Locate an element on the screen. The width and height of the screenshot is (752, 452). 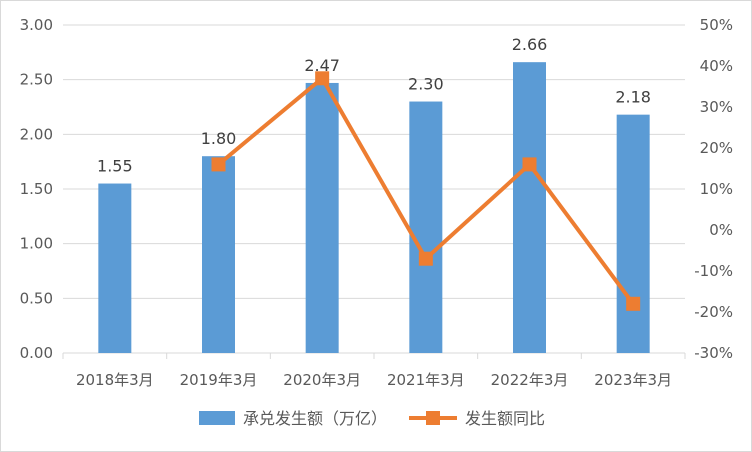
yoy-point-2022年3月 is located at coordinates (529, 164).